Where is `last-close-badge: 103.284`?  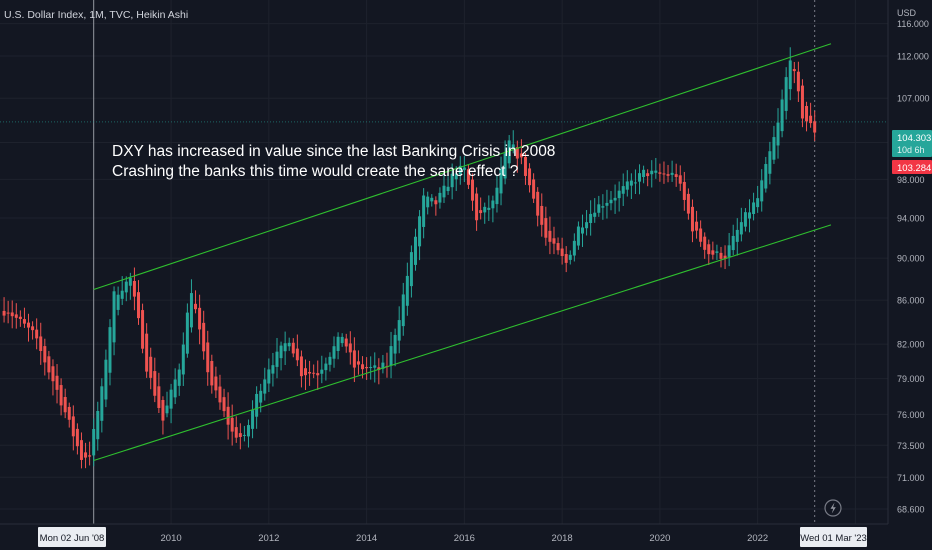
last-close-badge: 103.284 is located at coordinates (912, 167).